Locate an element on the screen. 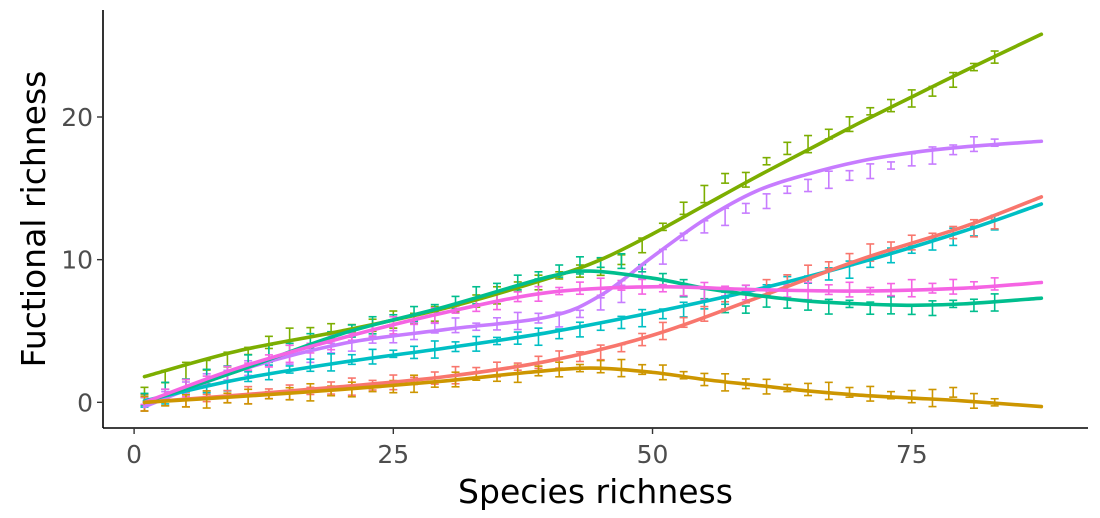 The height and width of the screenshot is (518, 1100). x-tick-label: 25 is located at coordinates (393, 454).